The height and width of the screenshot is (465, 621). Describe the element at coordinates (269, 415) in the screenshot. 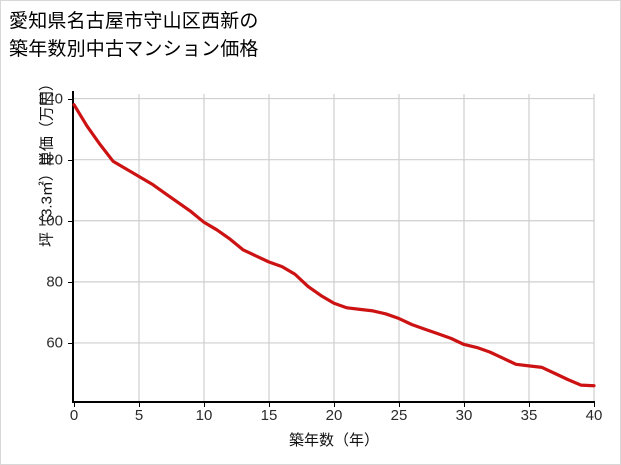

I see `x-tick-label: 15` at that location.